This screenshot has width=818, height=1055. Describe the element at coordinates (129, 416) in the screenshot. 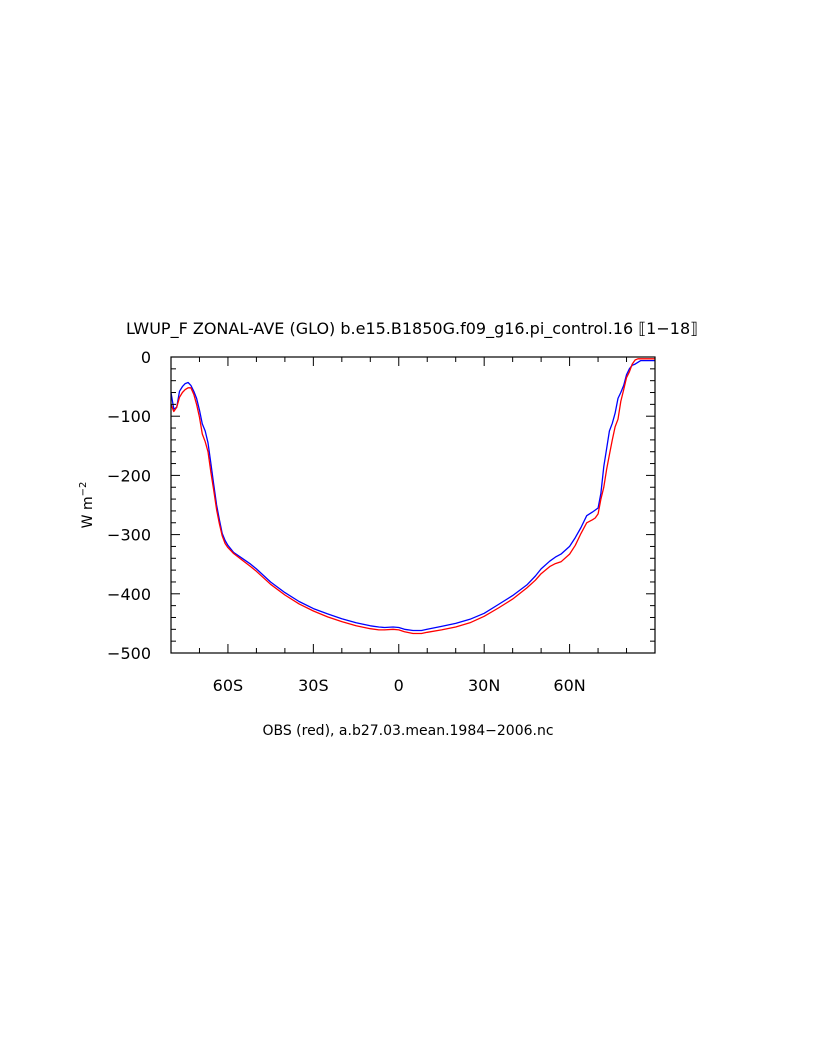

I see `y-tick-label: −100` at that location.